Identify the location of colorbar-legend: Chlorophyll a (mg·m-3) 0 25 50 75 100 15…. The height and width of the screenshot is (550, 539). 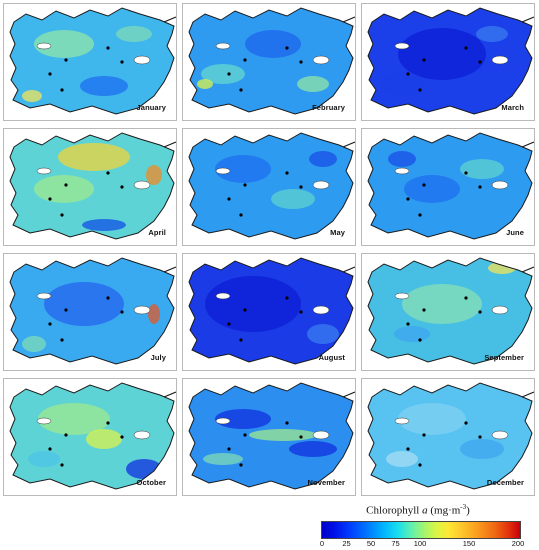
(424, 525).